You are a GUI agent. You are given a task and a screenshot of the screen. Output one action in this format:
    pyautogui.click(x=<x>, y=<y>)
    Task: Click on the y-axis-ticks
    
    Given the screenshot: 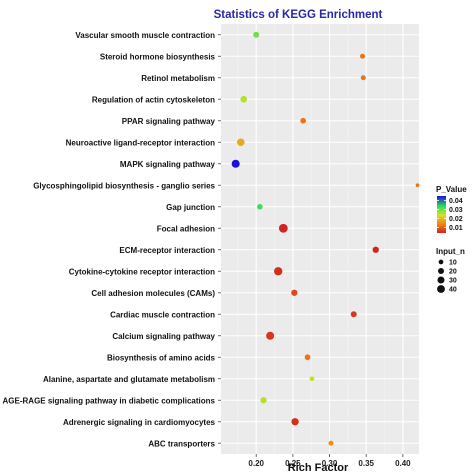 What is the action you would take?
    pyautogui.click(x=219, y=239)
    